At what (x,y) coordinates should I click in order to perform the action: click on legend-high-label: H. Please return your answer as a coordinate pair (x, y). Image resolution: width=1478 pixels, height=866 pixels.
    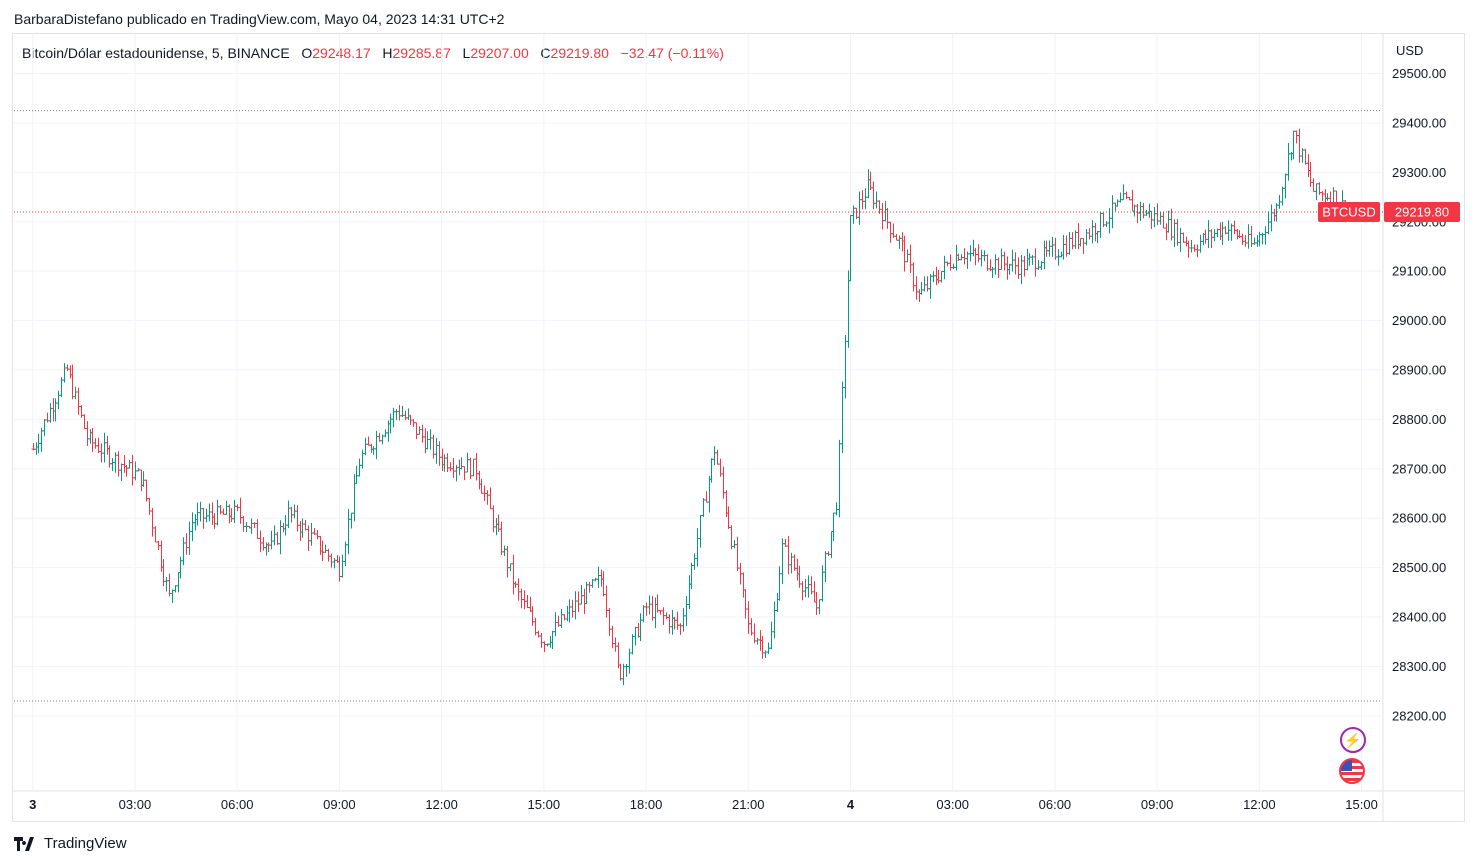
    Looking at the image, I should click on (387, 53).